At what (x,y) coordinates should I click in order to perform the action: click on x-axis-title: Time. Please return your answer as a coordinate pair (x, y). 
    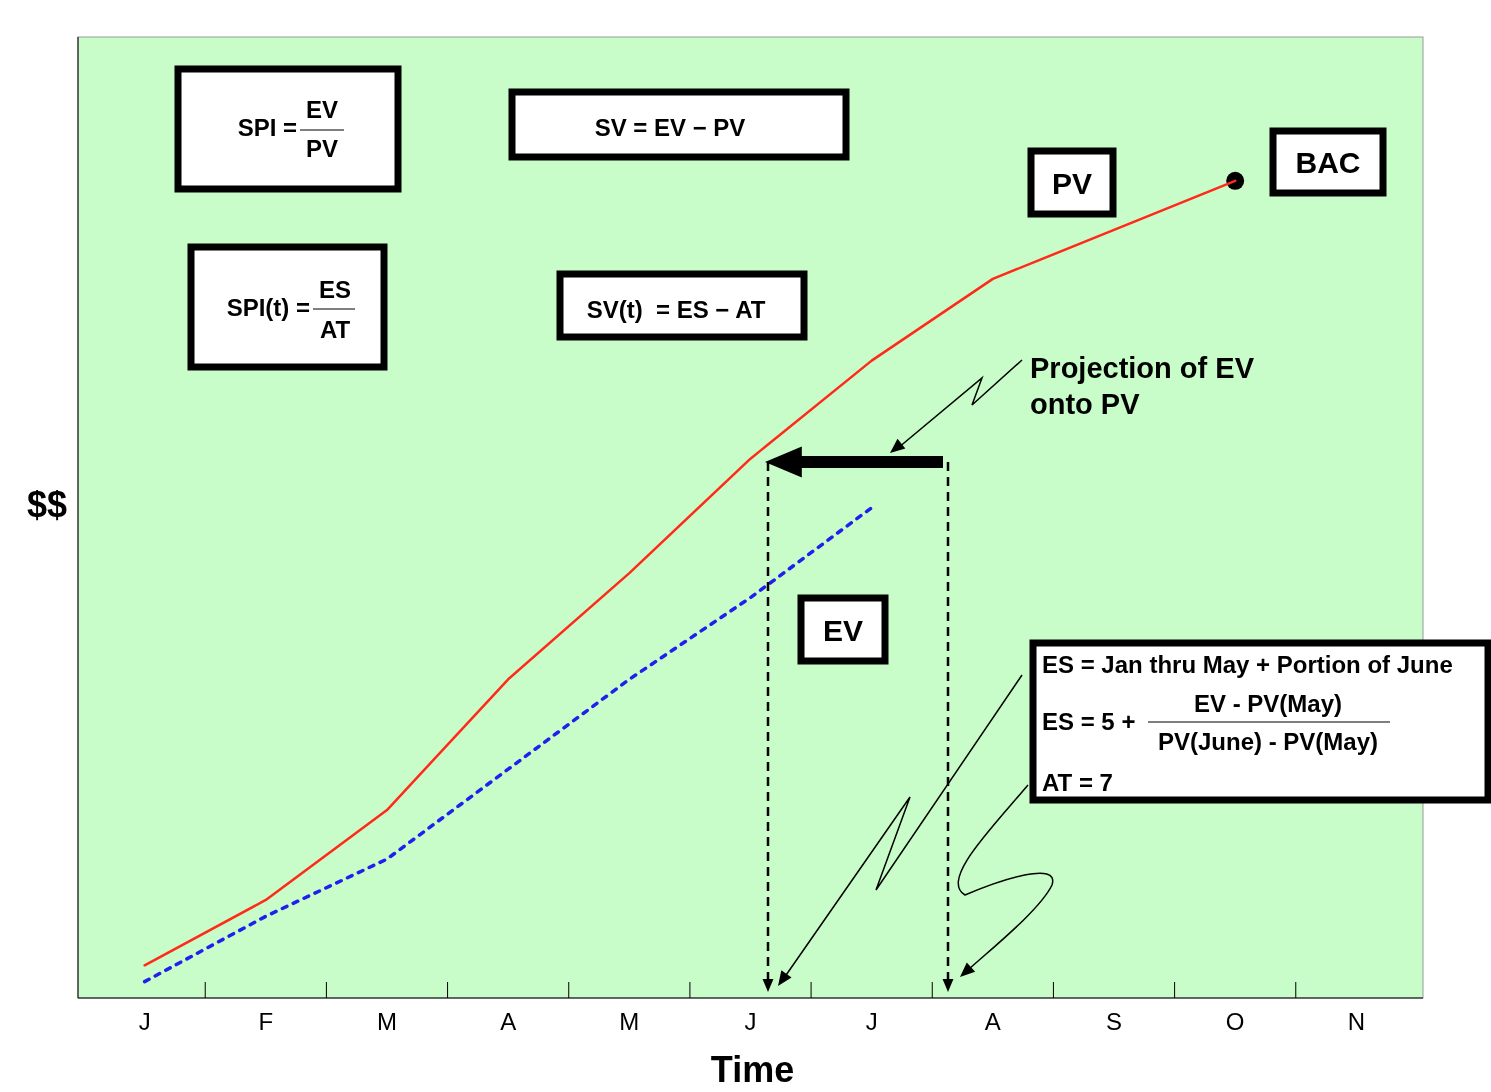
    Looking at the image, I should click on (752, 1069).